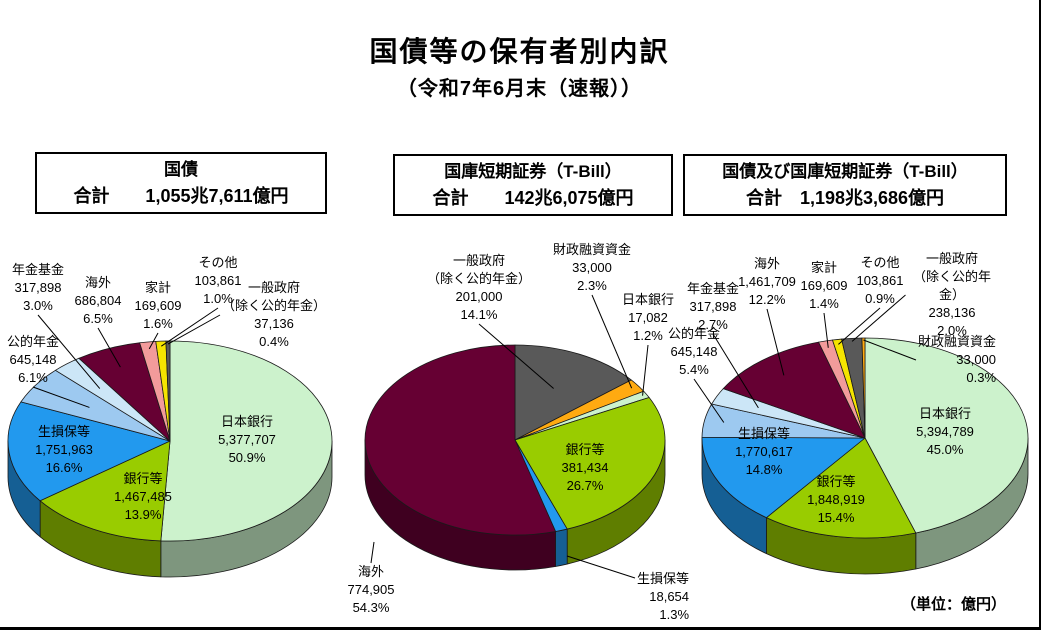  What do you see at coordinates (533, 198) in the screenshot?
I see `header-box-tbill-total: 合計 142兆6,075億円` at bounding box center [533, 198].